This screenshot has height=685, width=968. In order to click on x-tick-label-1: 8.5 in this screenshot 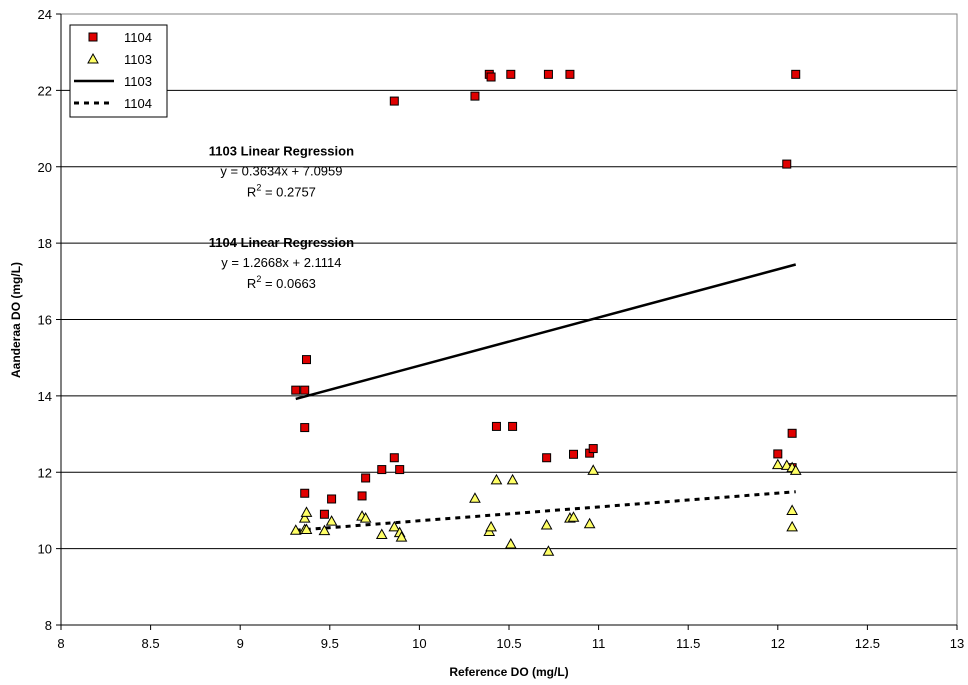, I will do `click(151, 643)`.